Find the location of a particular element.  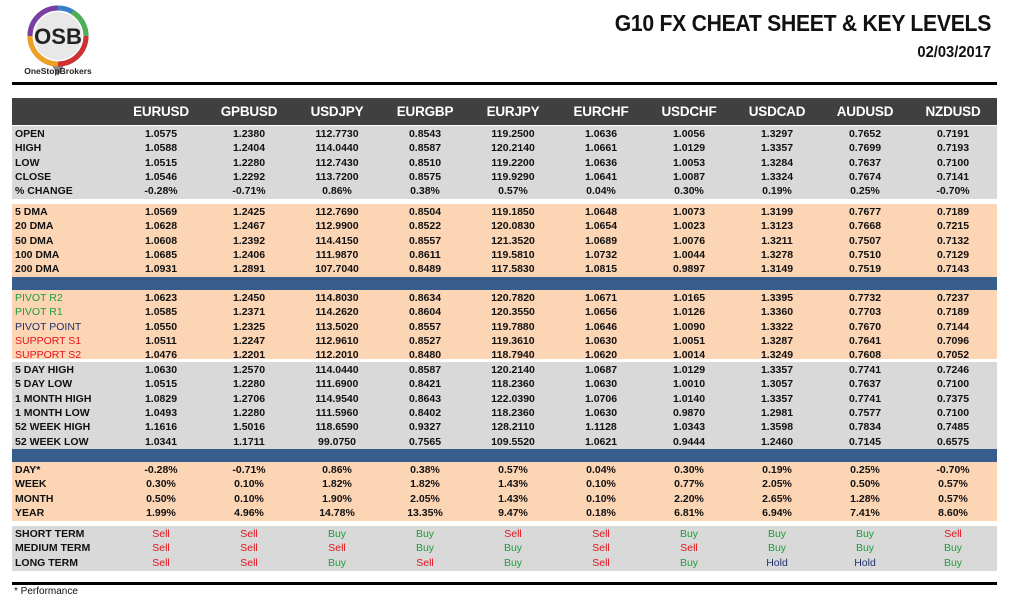

cell-value: 1.2325 is located at coordinates (249, 326).